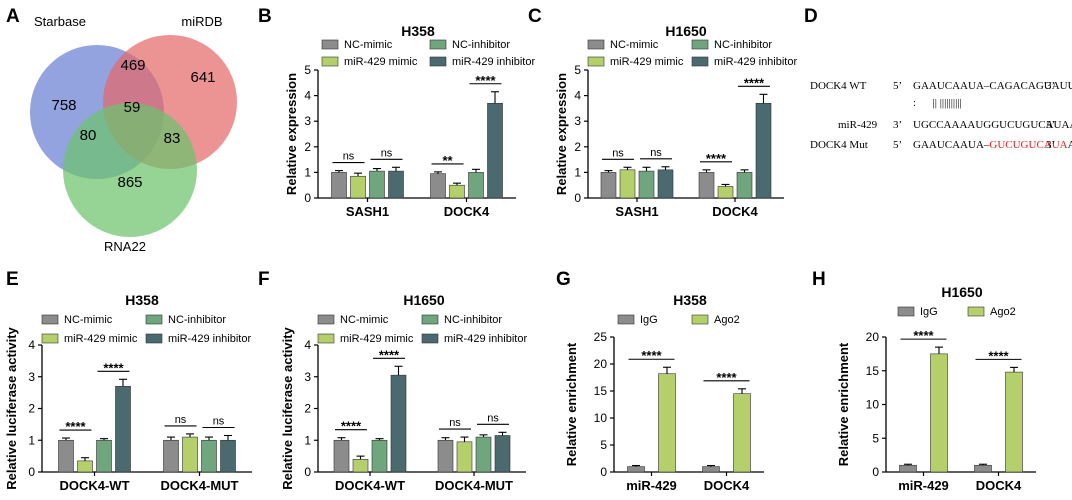  I want to click on panel-letter-b: B, so click(265, 16).